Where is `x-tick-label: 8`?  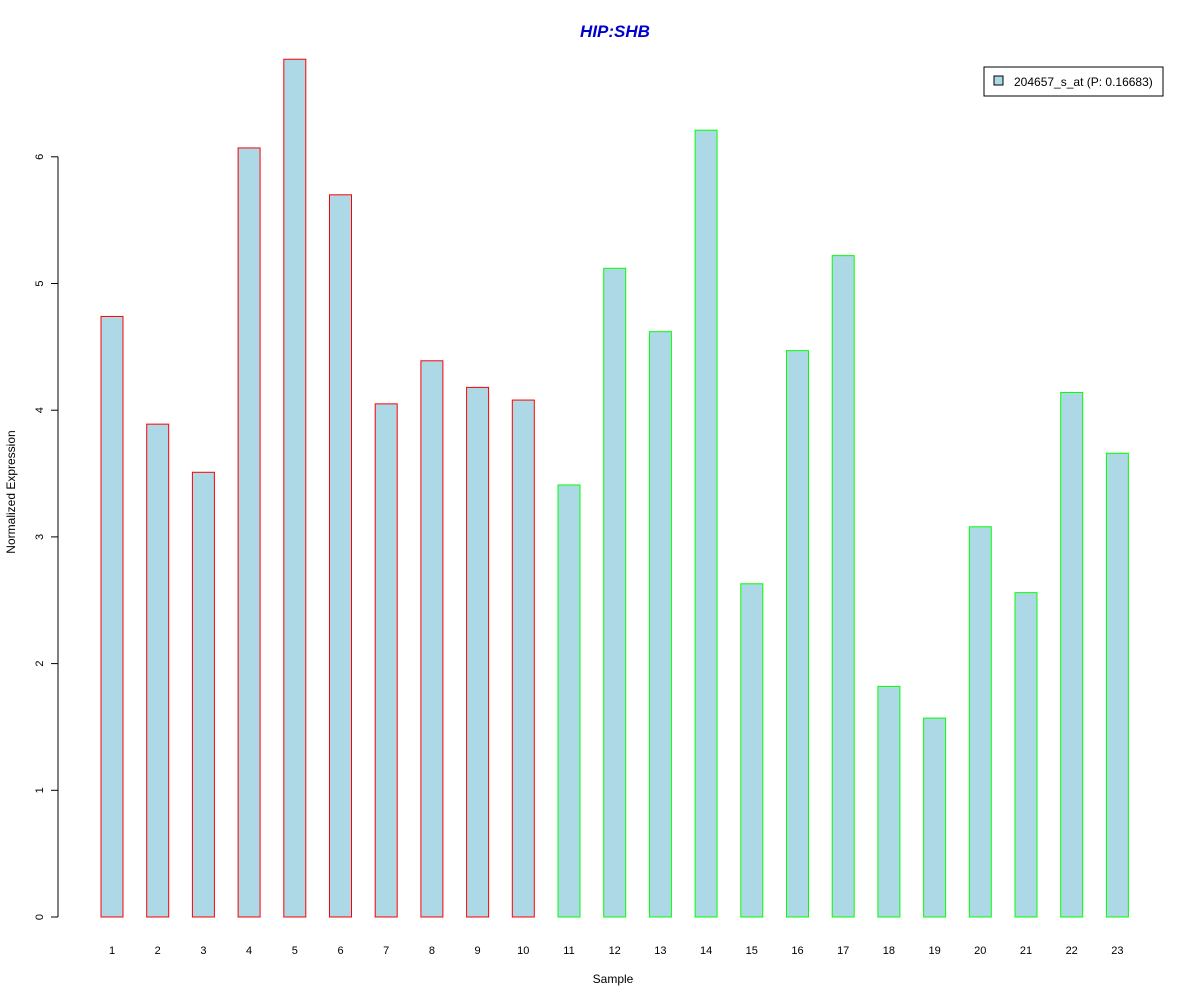
x-tick-label: 8 is located at coordinates (432, 951).